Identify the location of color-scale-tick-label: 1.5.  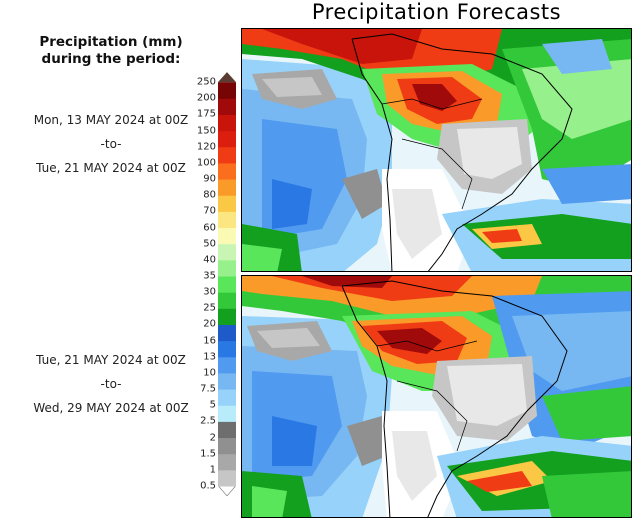
(208, 454).